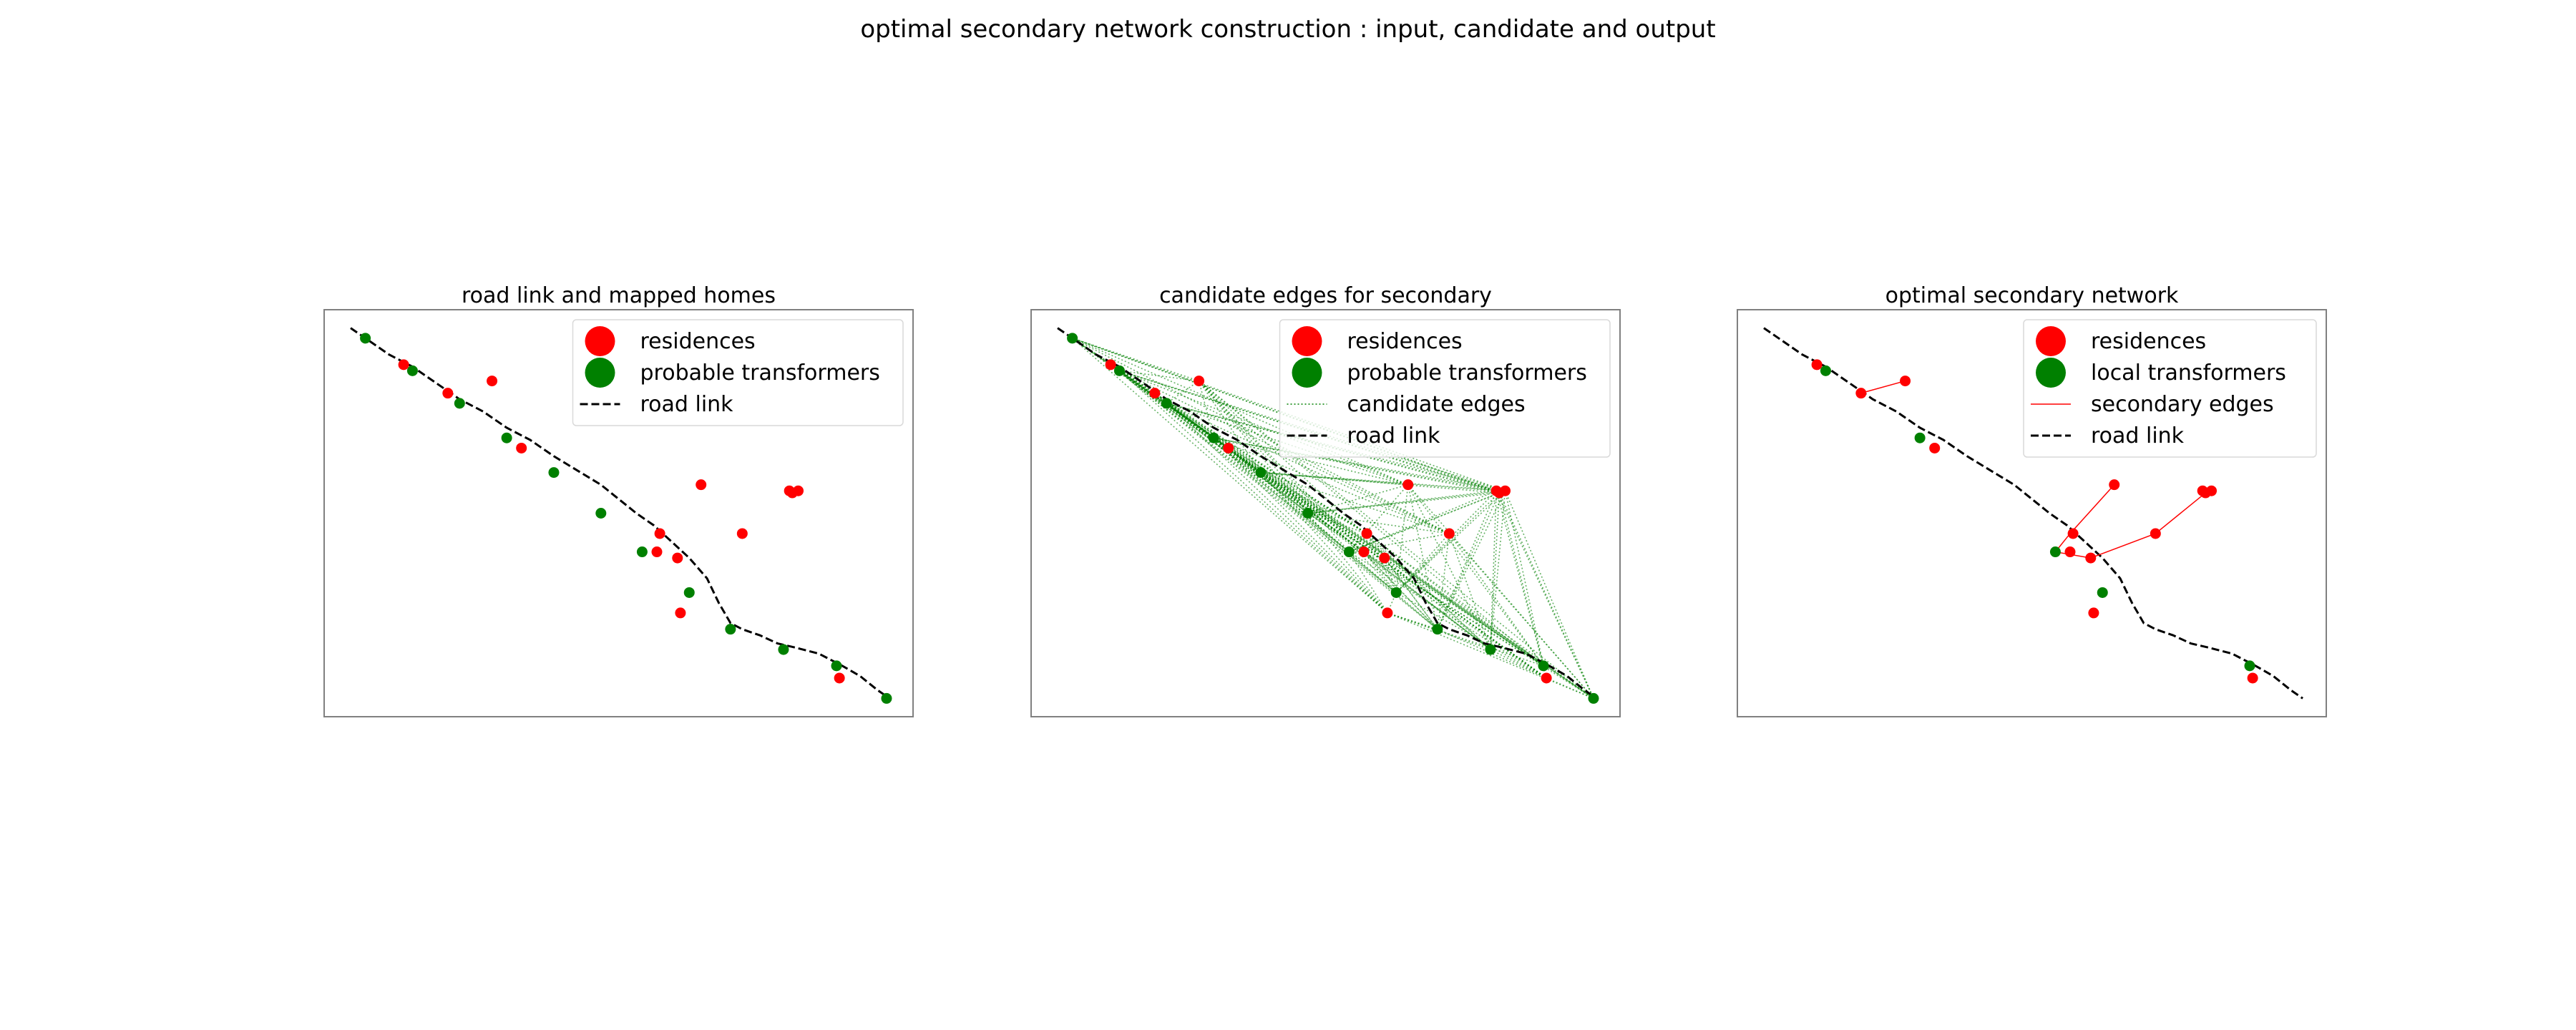 This screenshot has height=1030, width=2576. I want to click on legend-label: secondary edges, so click(2182, 404).